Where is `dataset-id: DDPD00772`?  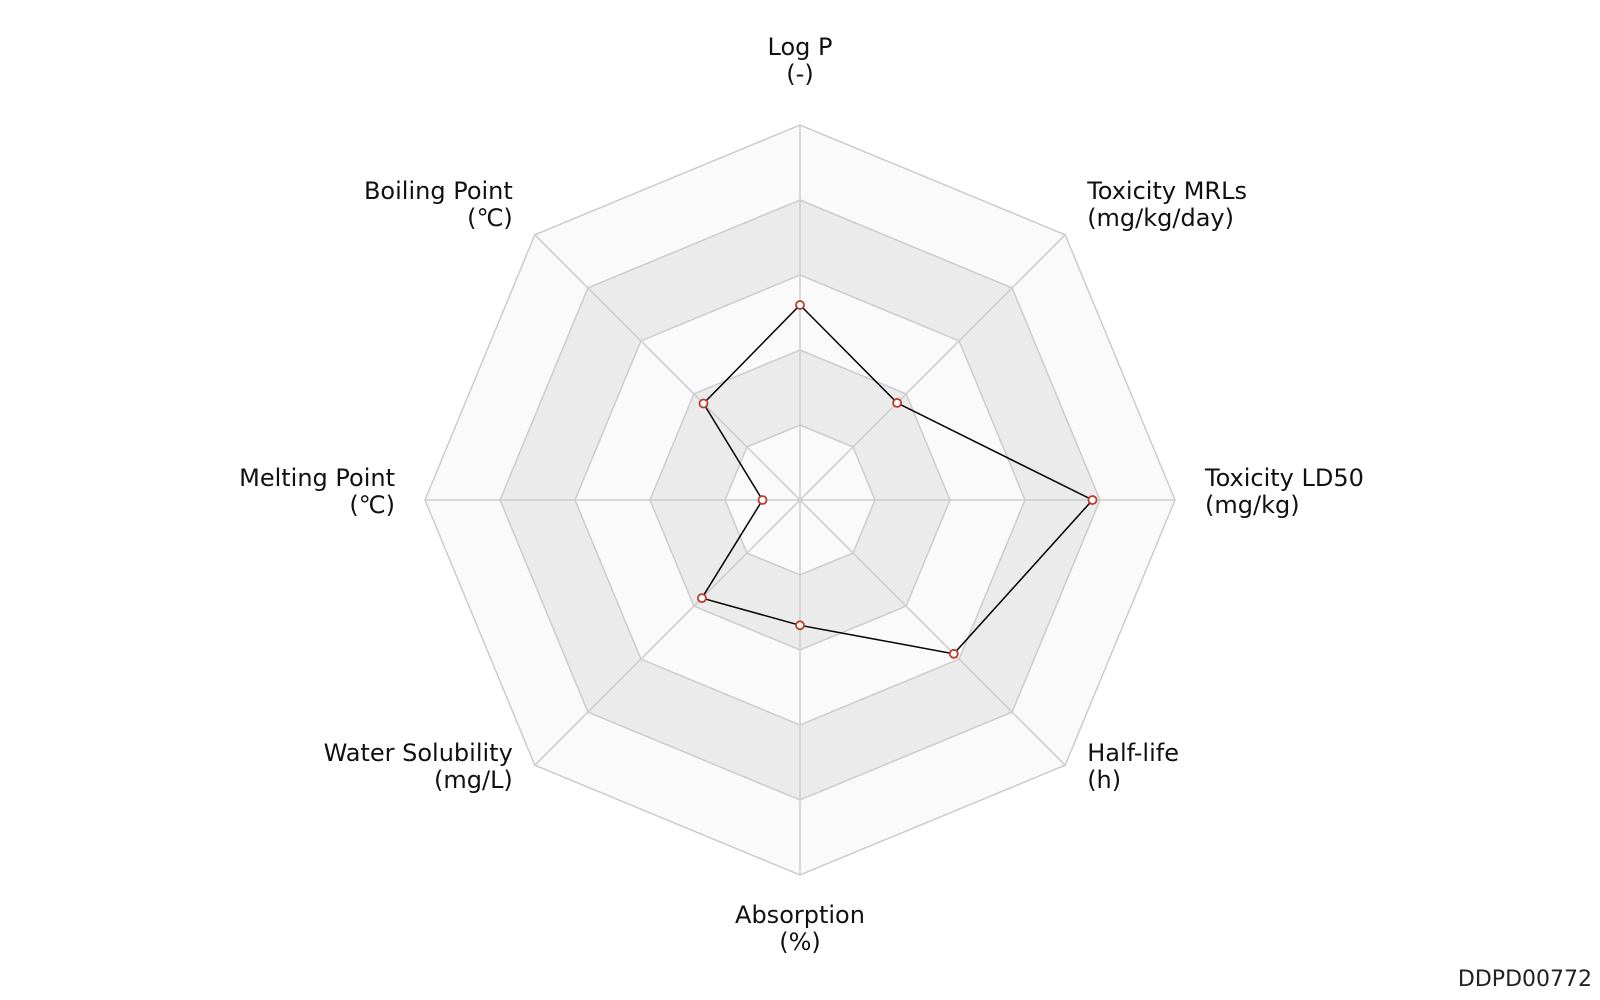
dataset-id: DDPD00772 is located at coordinates (1524, 979).